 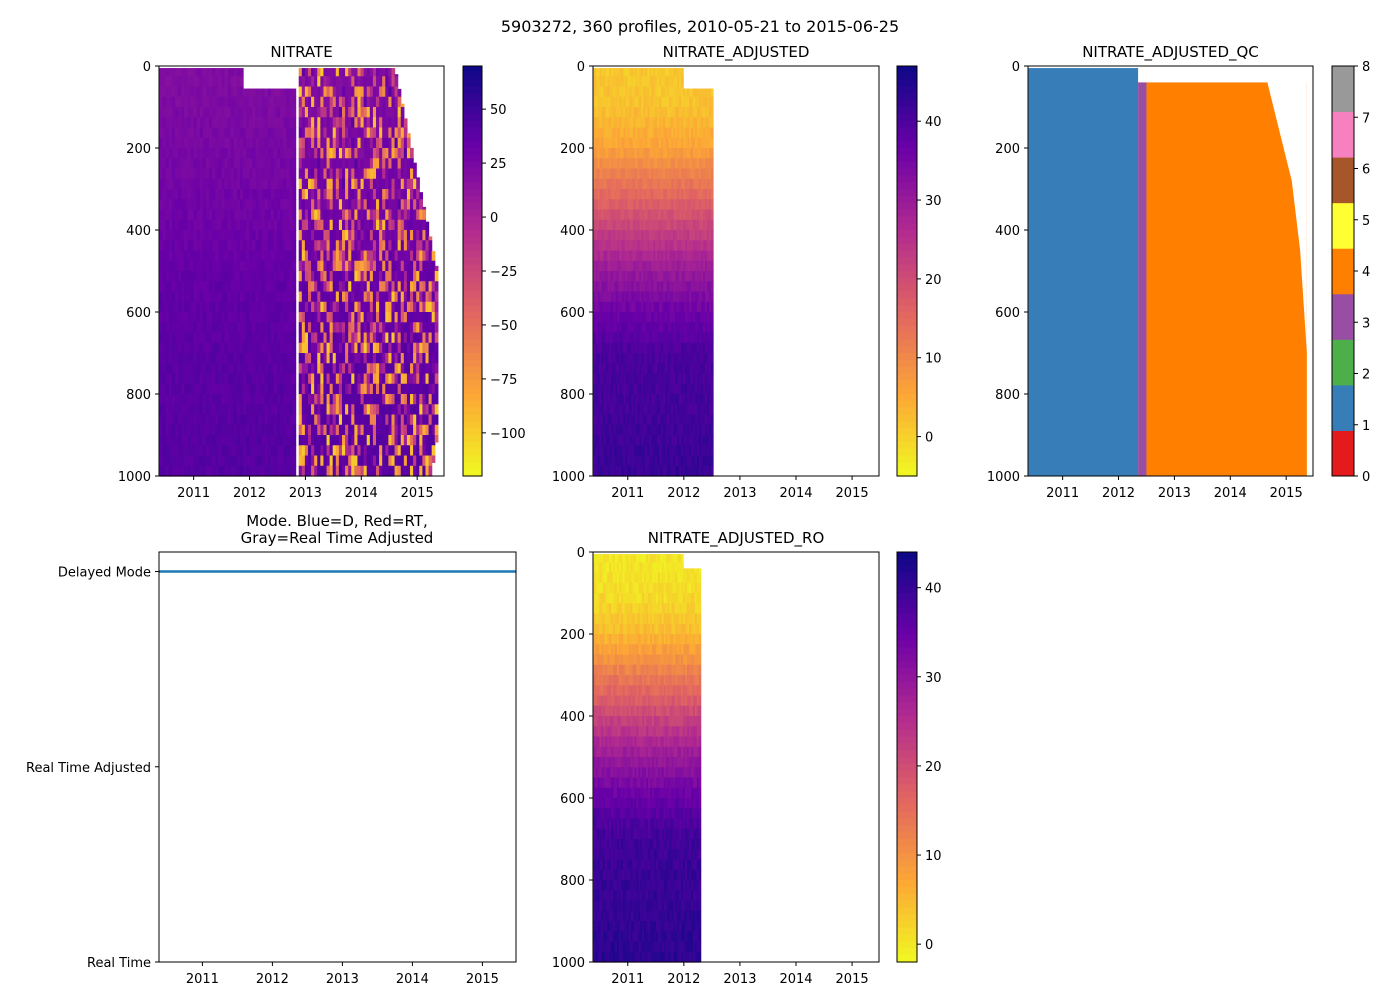 What do you see at coordinates (601, 272) in the screenshot?
I see `heatmap-column` at bounding box center [601, 272].